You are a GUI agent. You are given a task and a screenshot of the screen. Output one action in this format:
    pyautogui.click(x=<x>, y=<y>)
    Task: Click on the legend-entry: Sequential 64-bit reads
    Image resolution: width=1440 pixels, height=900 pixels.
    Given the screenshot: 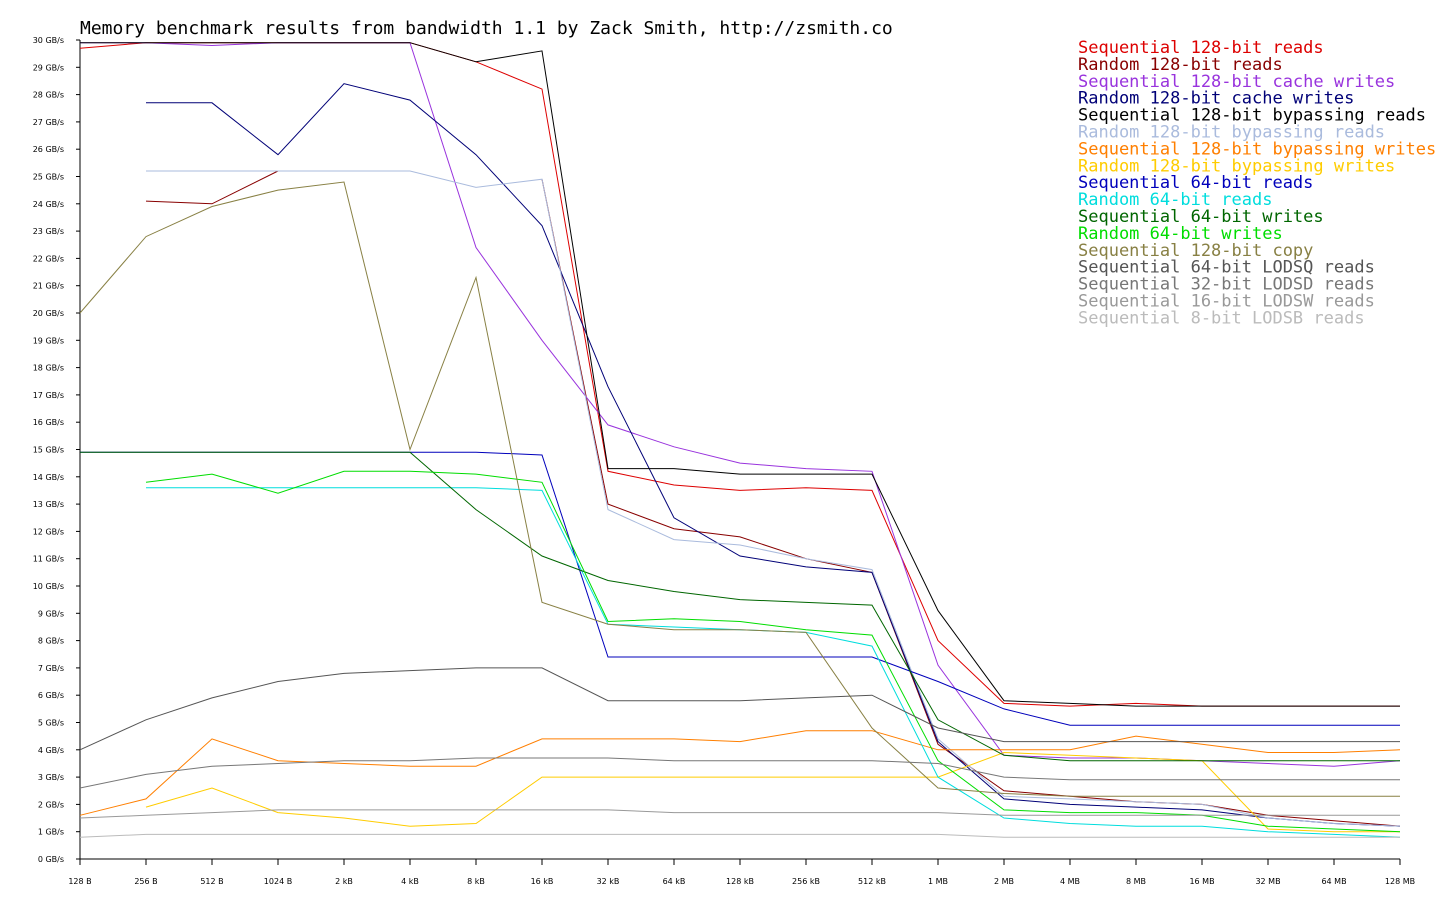 What is the action you would take?
    pyautogui.click(x=1195, y=183)
    